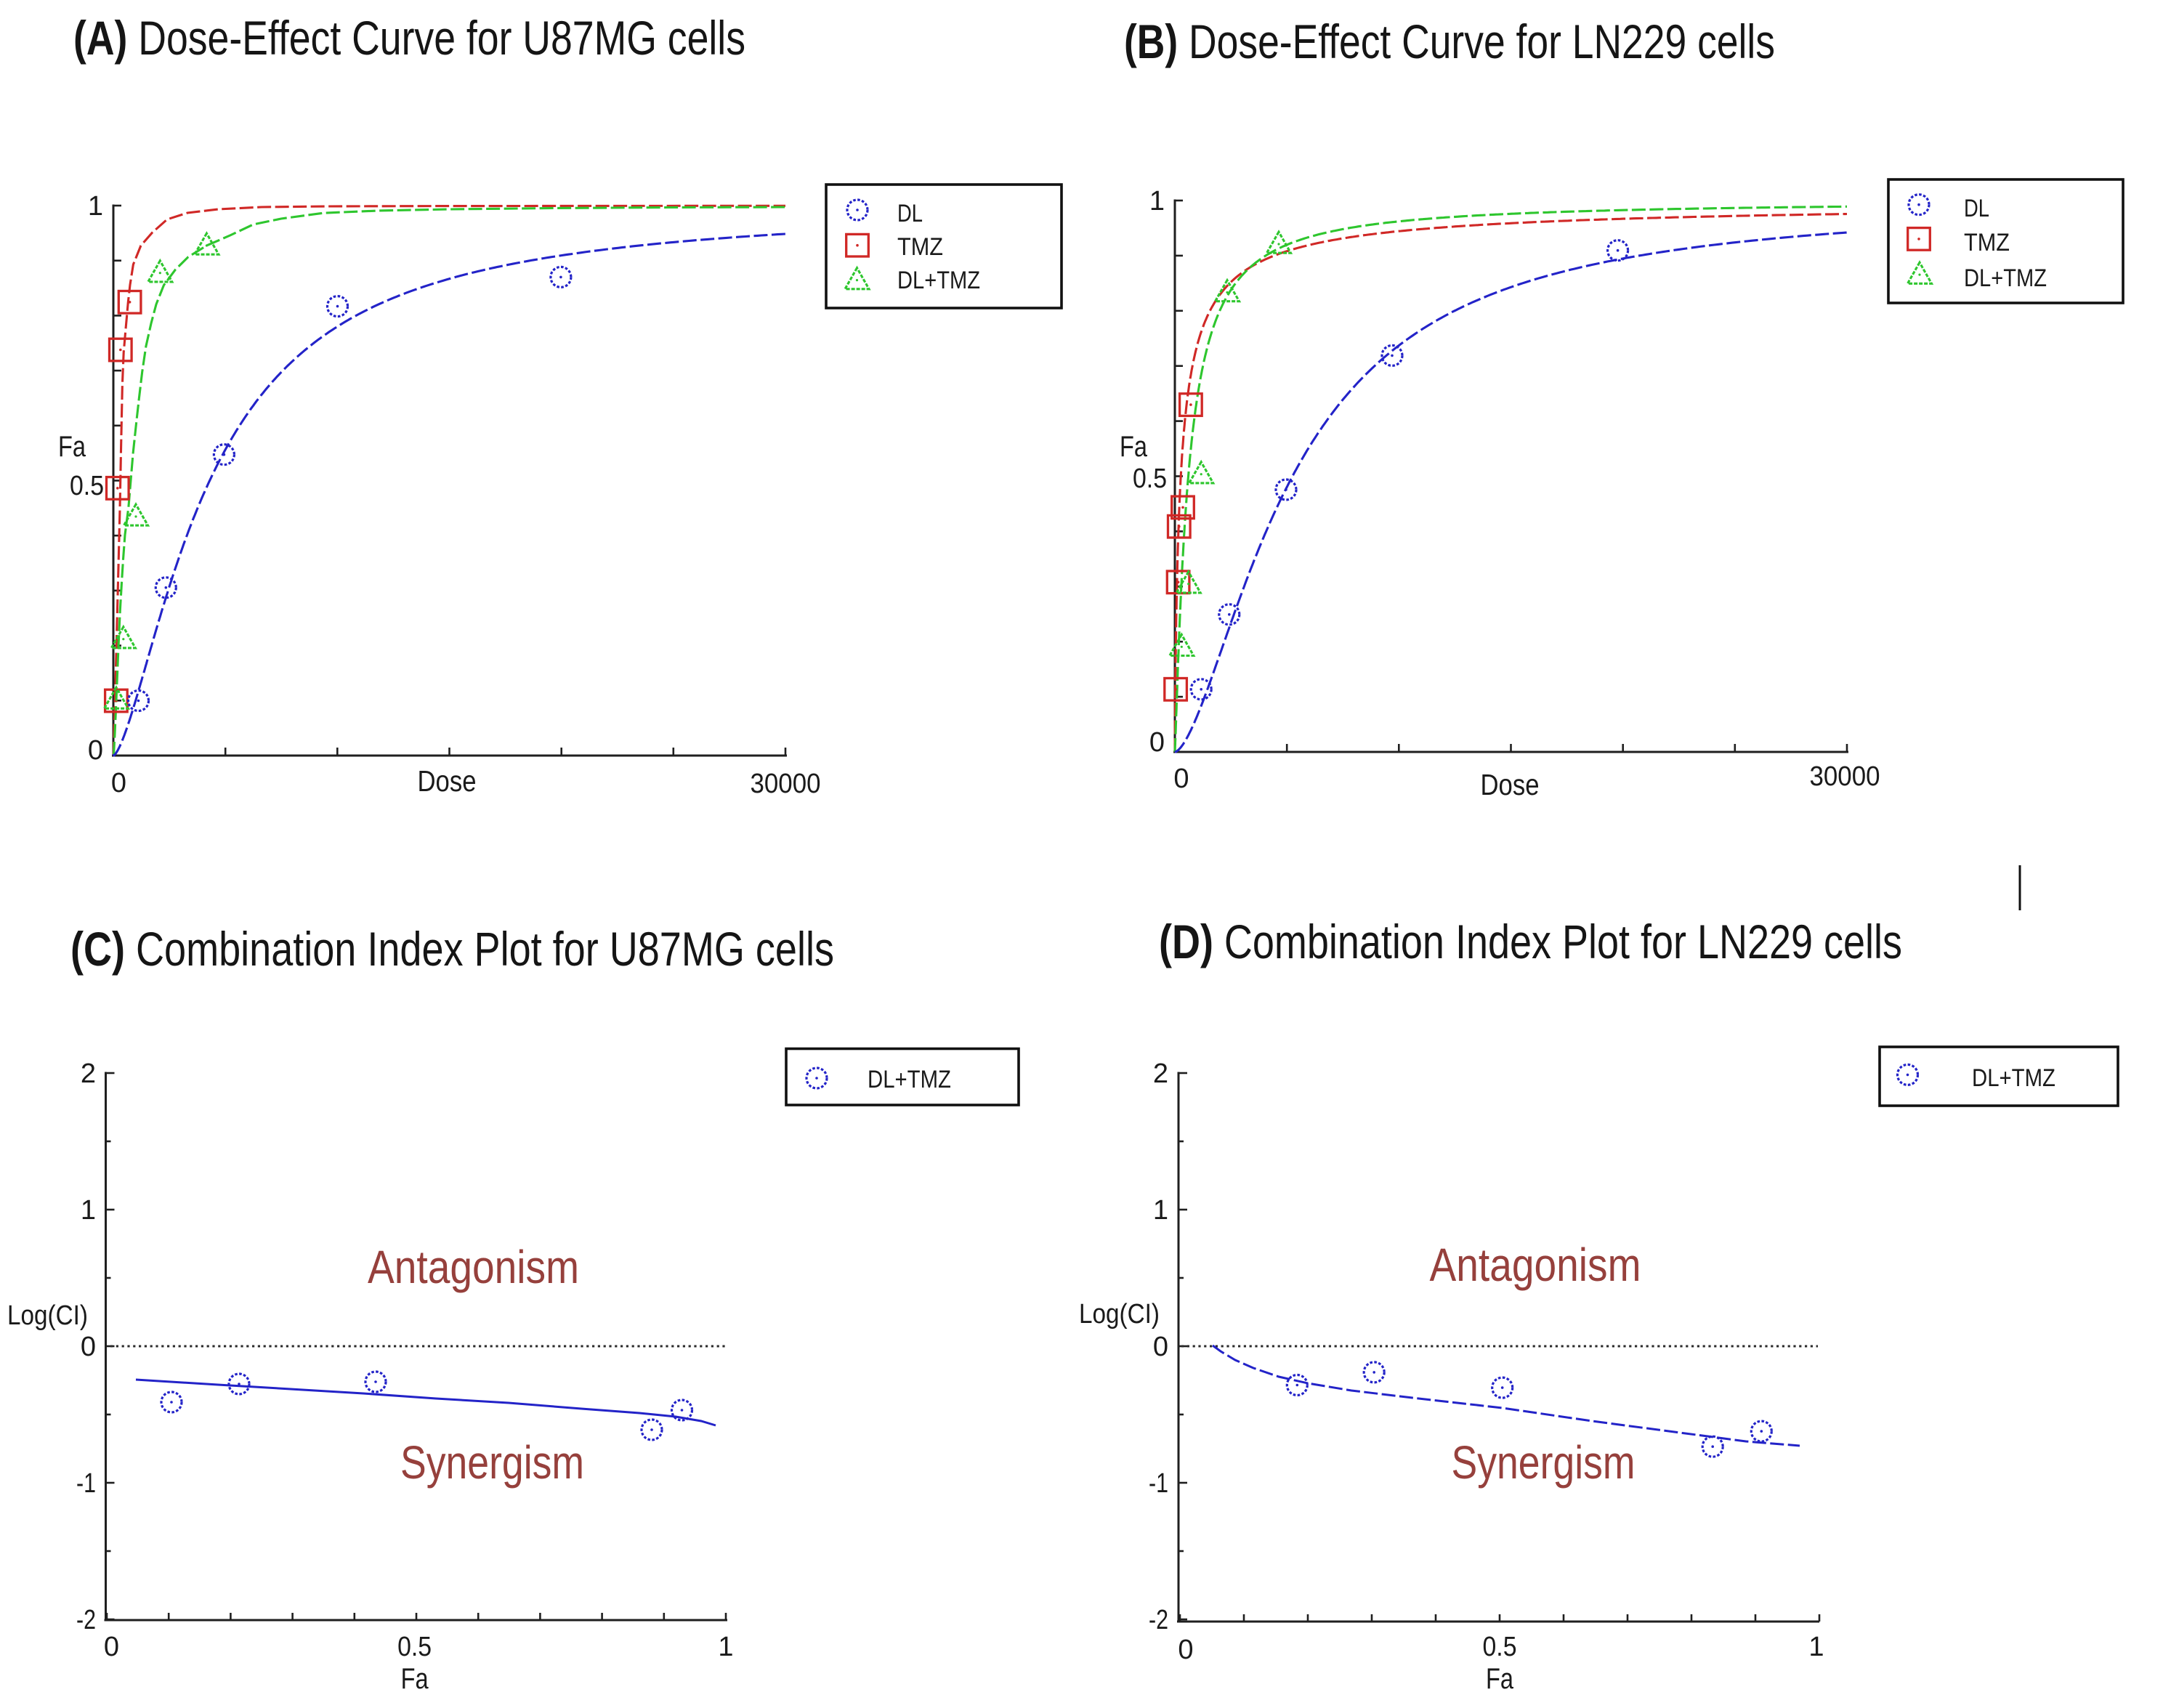  Describe the element at coordinates (409, 38) in the screenshot. I see `svg-text:(A) Dose-Effect Curve for U87M: (A) Dose-Effect Curve for U87MG cells` at that location.